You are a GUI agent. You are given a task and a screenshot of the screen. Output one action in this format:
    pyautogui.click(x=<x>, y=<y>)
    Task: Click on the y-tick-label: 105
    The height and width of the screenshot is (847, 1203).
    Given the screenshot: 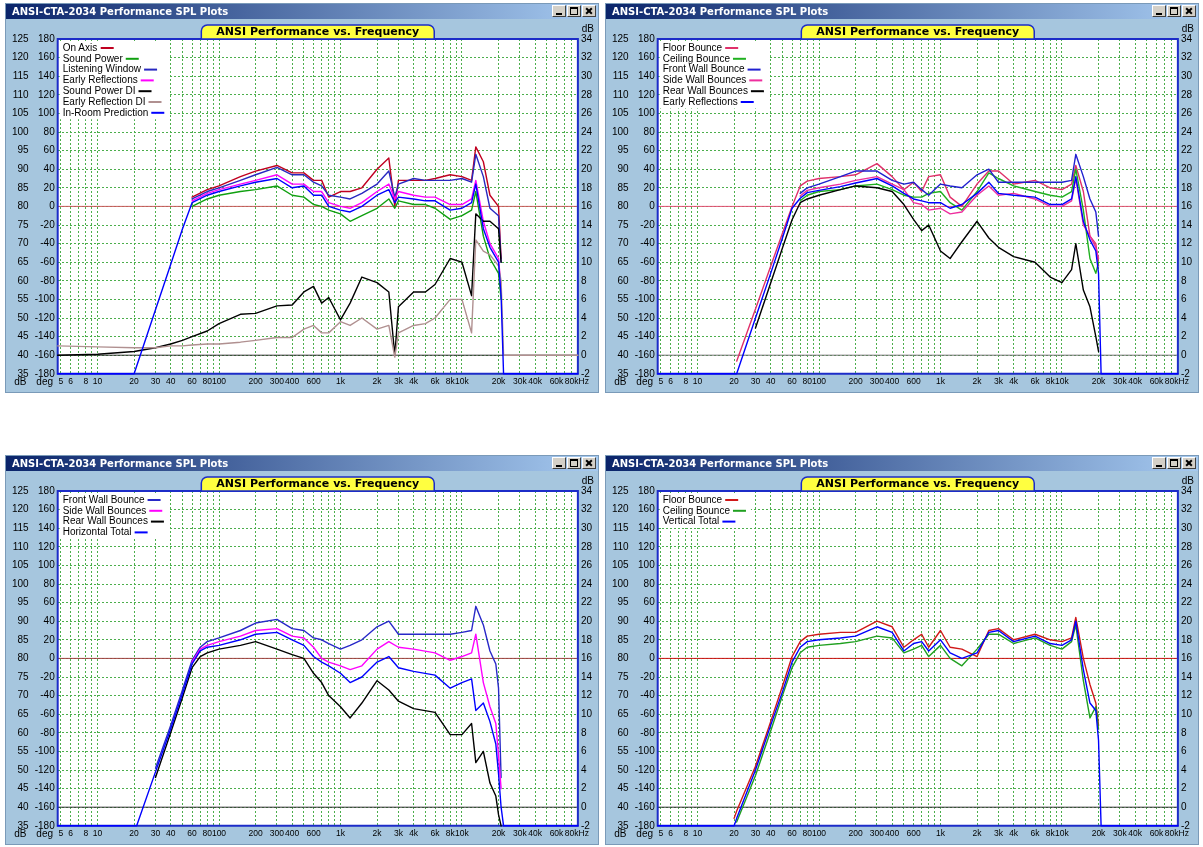 What is the action you would take?
    pyautogui.click(x=21, y=565)
    